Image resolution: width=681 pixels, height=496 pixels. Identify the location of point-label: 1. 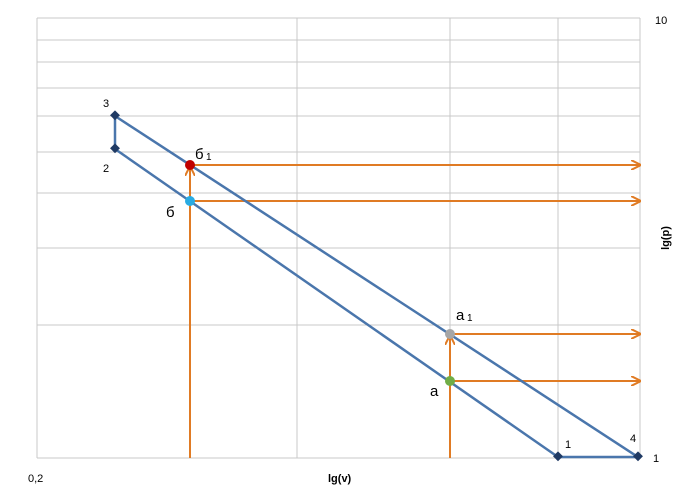
(568, 445).